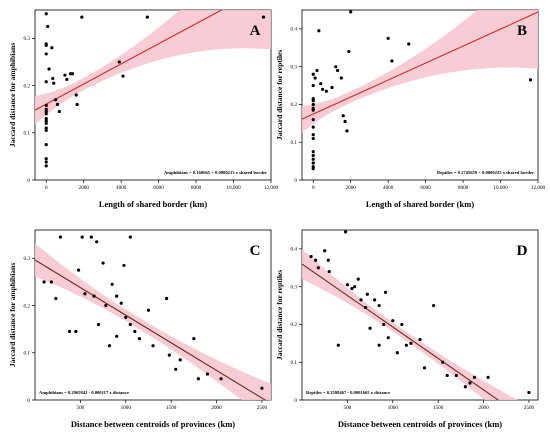 The height and width of the screenshot is (444, 550). I want to click on y-tick-label: 0.3, so click(294, 67).